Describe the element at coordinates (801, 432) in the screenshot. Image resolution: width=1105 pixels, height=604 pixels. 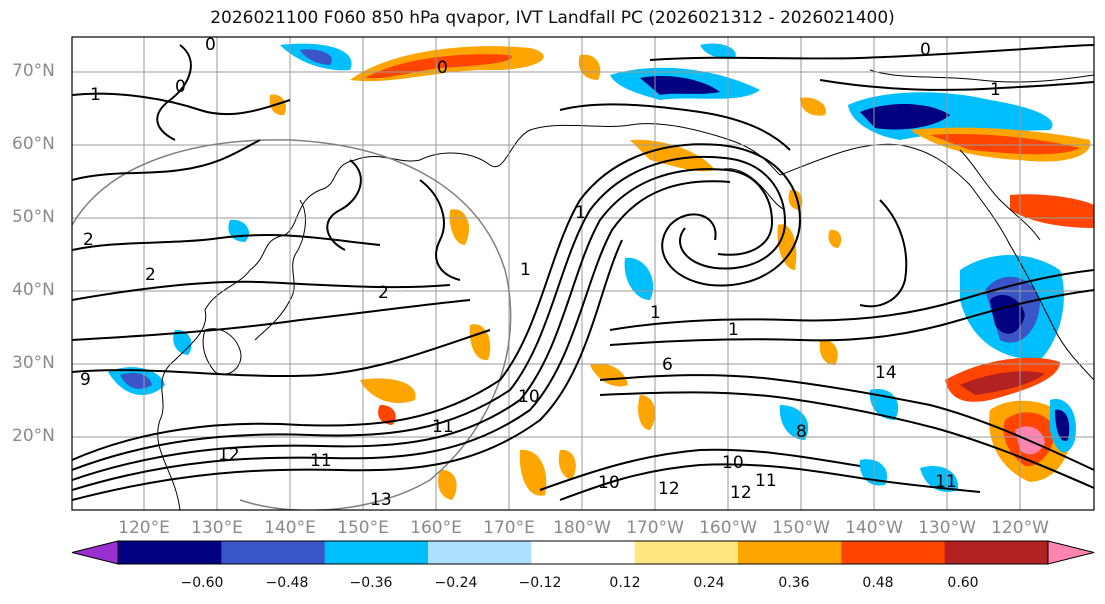
I see `contour-label: 8` at that location.